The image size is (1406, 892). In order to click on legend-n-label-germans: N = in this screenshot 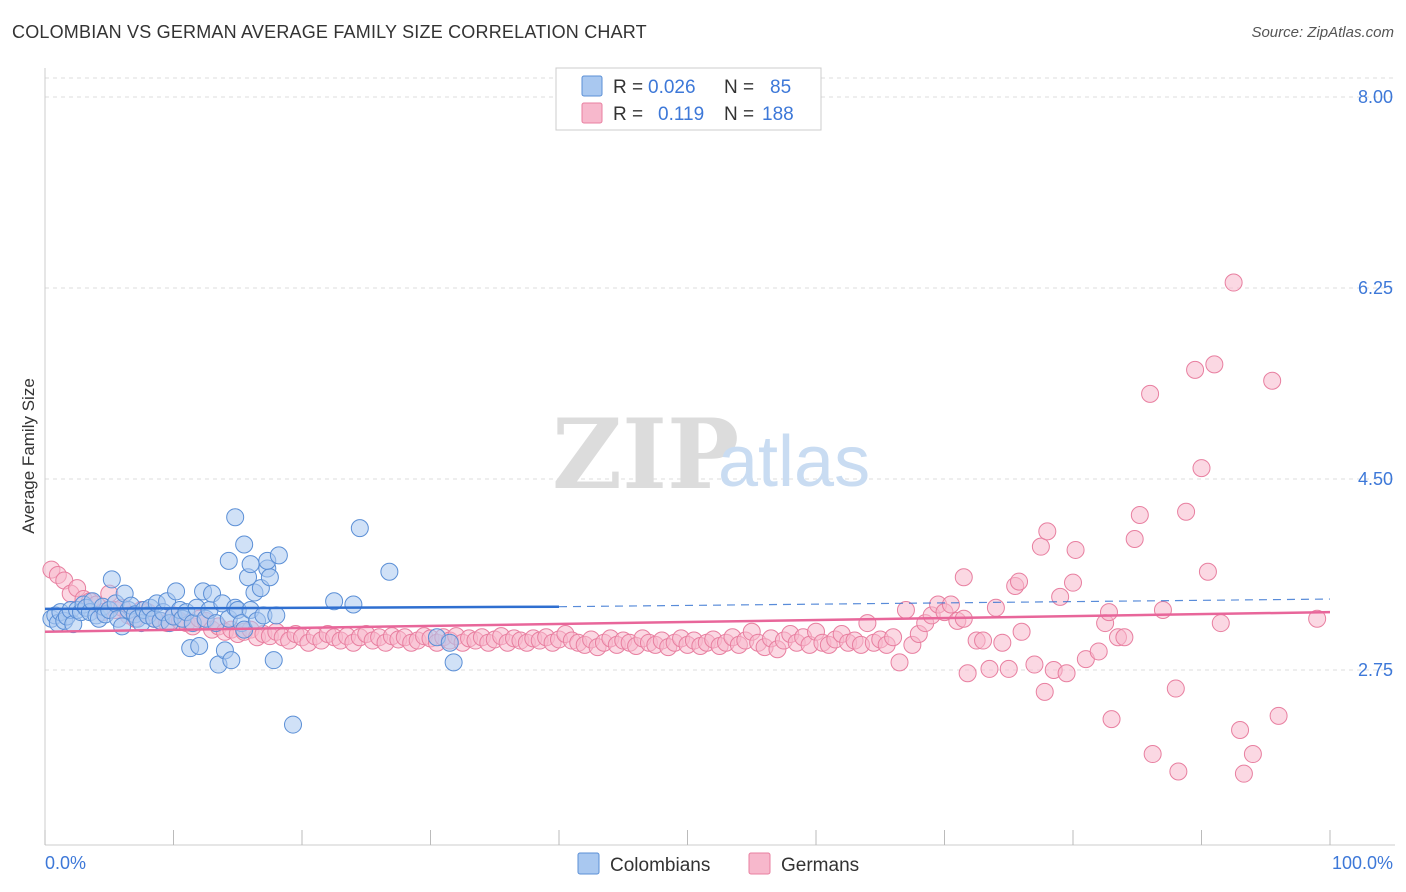, I will do `click(739, 114)`.